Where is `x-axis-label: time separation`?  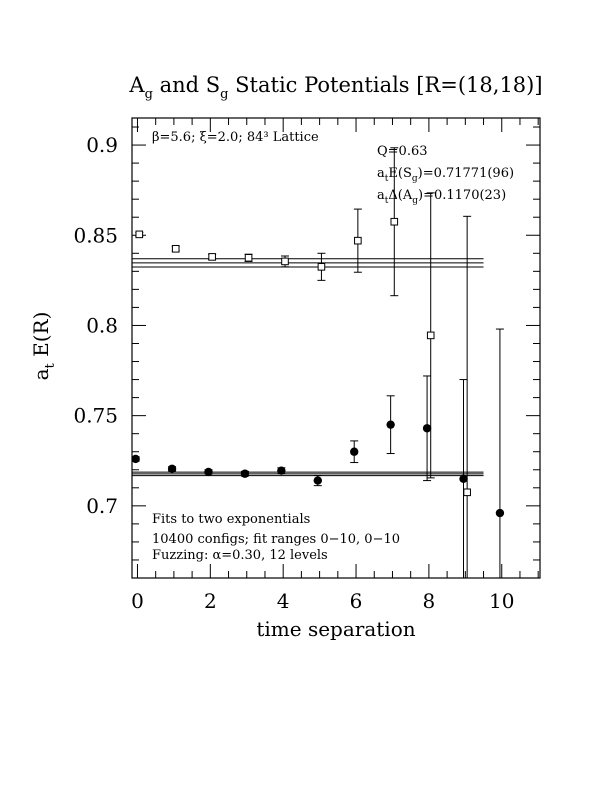
x-axis-label: time separation is located at coordinates (335, 629).